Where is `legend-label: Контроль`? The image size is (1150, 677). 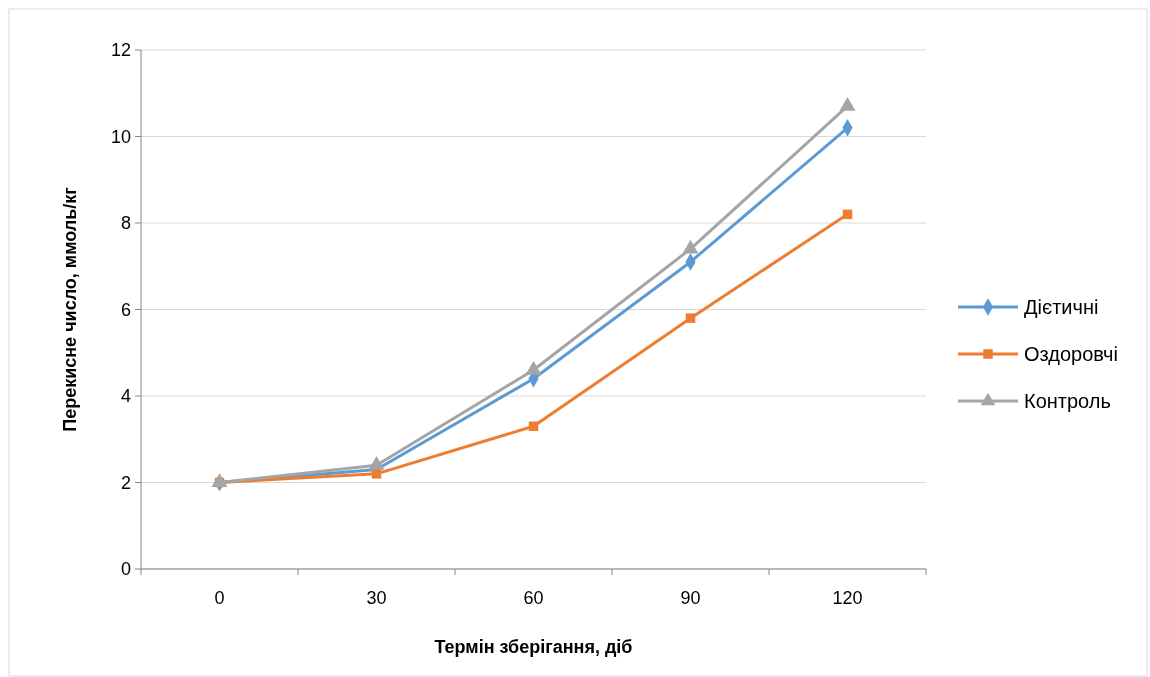
legend-label: Контроль is located at coordinates (1067, 401).